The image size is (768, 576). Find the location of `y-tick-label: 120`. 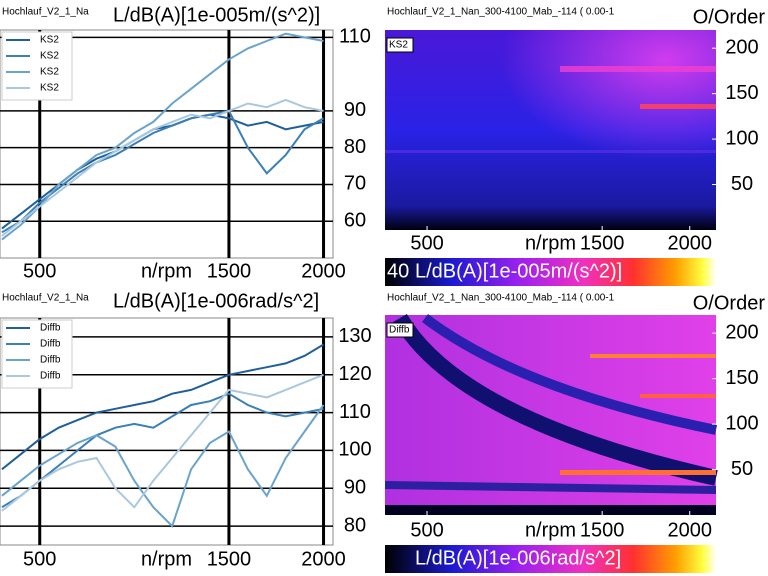

y-tick-label: 120 is located at coordinates (354, 374).